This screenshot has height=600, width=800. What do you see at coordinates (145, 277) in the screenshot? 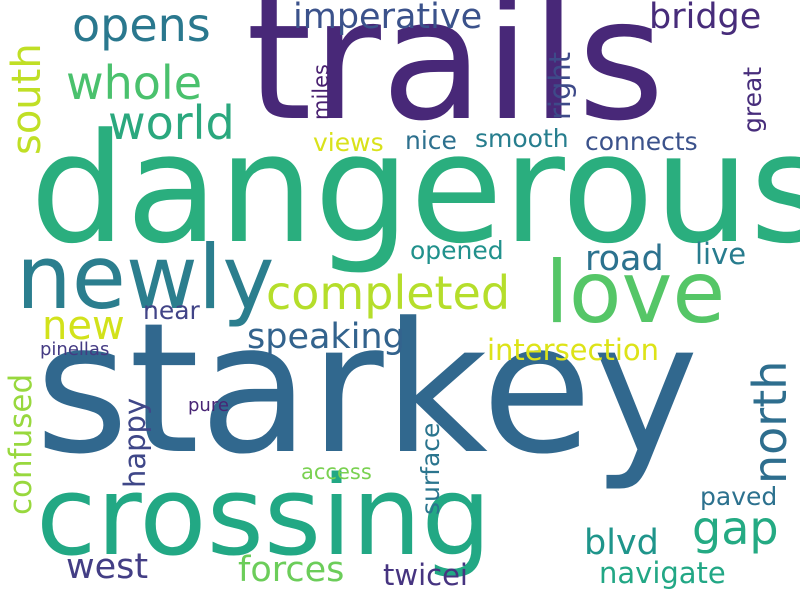
I see `word-newly: newly` at bounding box center [145, 277].